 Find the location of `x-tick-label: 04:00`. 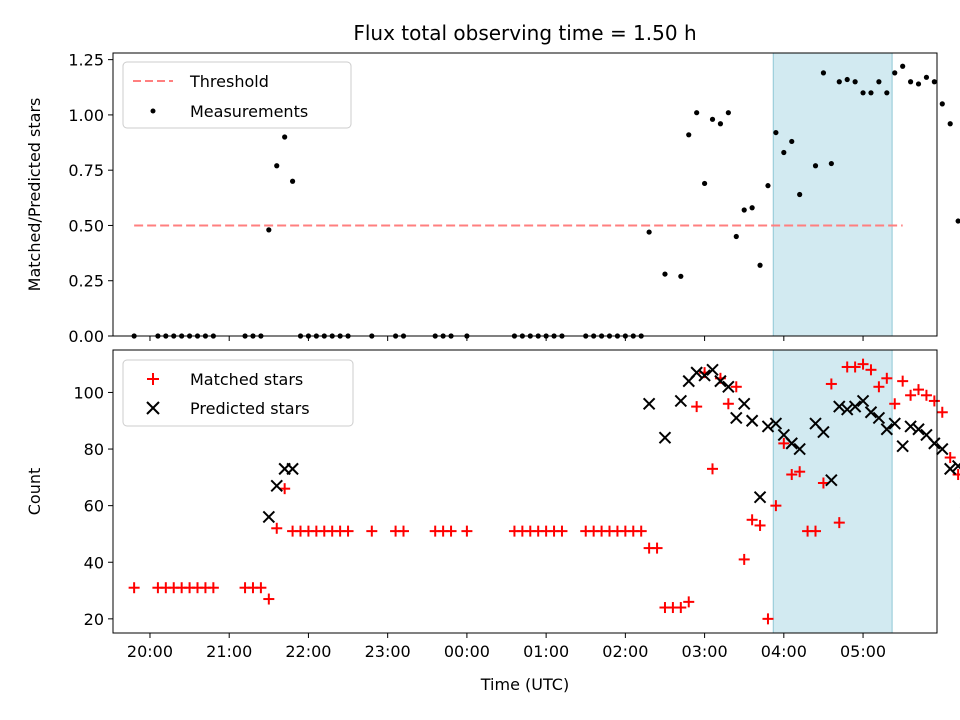

x-tick-label: 04:00 is located at coordinates (784, 651).